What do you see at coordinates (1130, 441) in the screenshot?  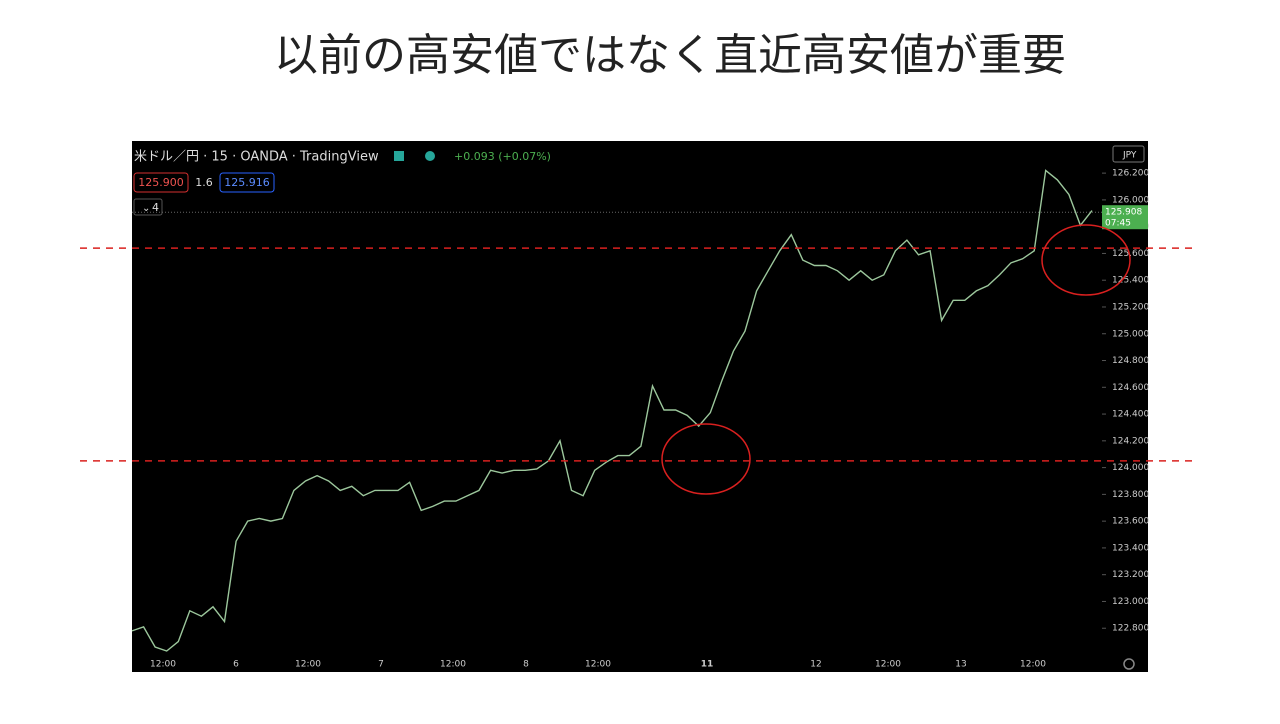 I see `y-tick-label: 124.200` at bounding box center [1130, 441].